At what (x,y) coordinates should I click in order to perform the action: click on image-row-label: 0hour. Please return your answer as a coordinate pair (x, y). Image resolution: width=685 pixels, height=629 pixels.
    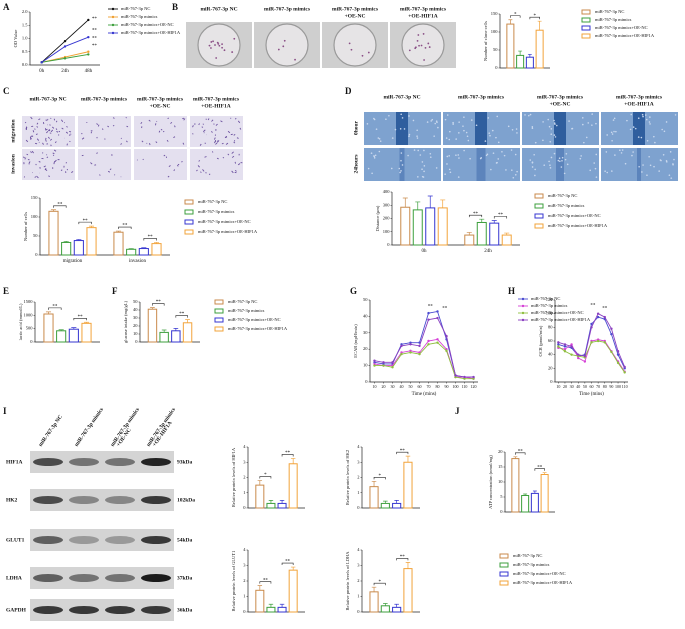
    Looking at the image, I should click on (356, 127).